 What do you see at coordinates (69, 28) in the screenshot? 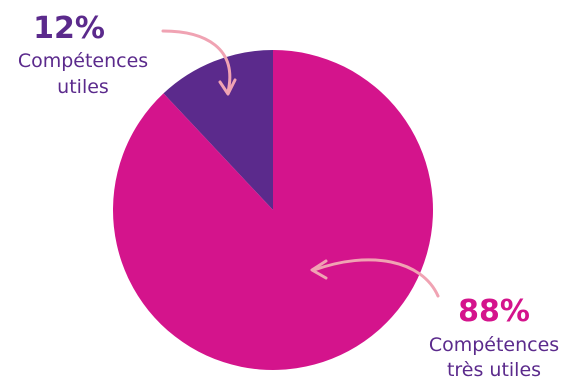
I see `slice-small-percent: 12%` at bounding box center [69, 28].